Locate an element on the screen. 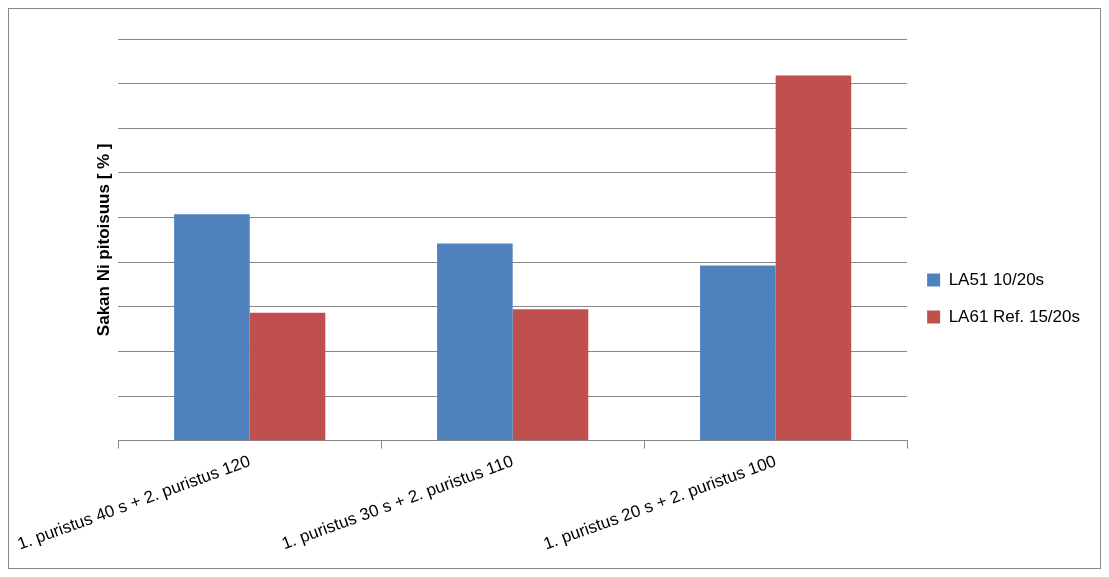 This screenshot has width=1109, height=577. legend-label: LA51 10/20s is located at coordinates (996, 279).